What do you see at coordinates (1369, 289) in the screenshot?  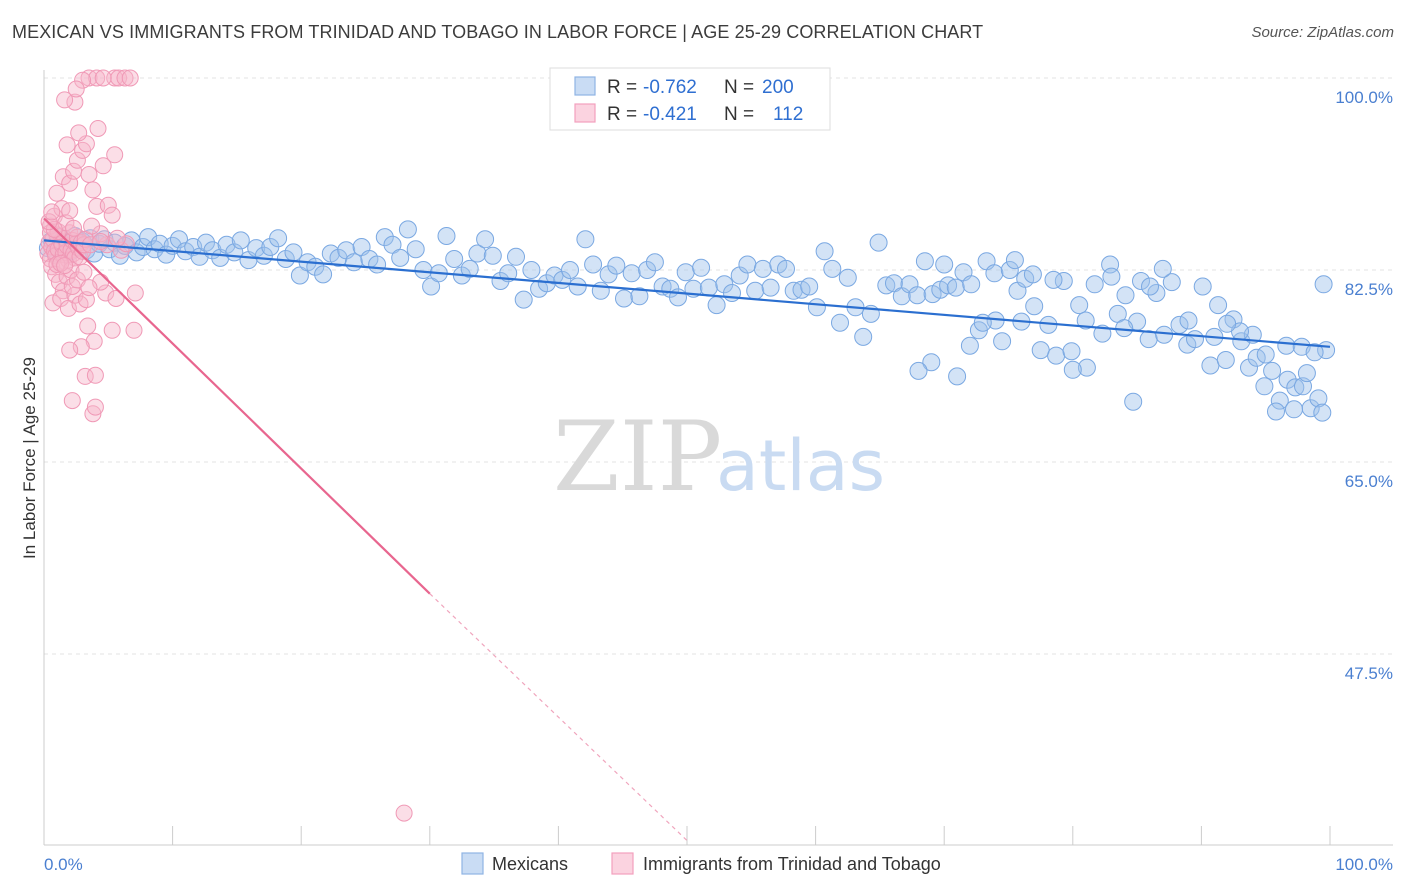 I see `y-tick-label-1: 82.5%` at bounding box center [1369, 289].